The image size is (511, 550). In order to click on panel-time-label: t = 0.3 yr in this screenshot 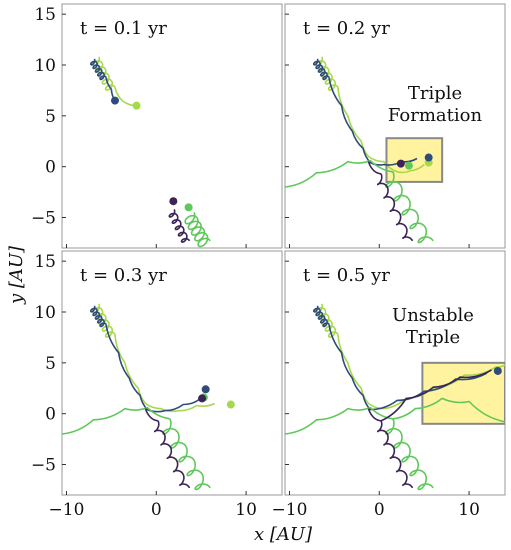, I will do `click(123, 275)`.